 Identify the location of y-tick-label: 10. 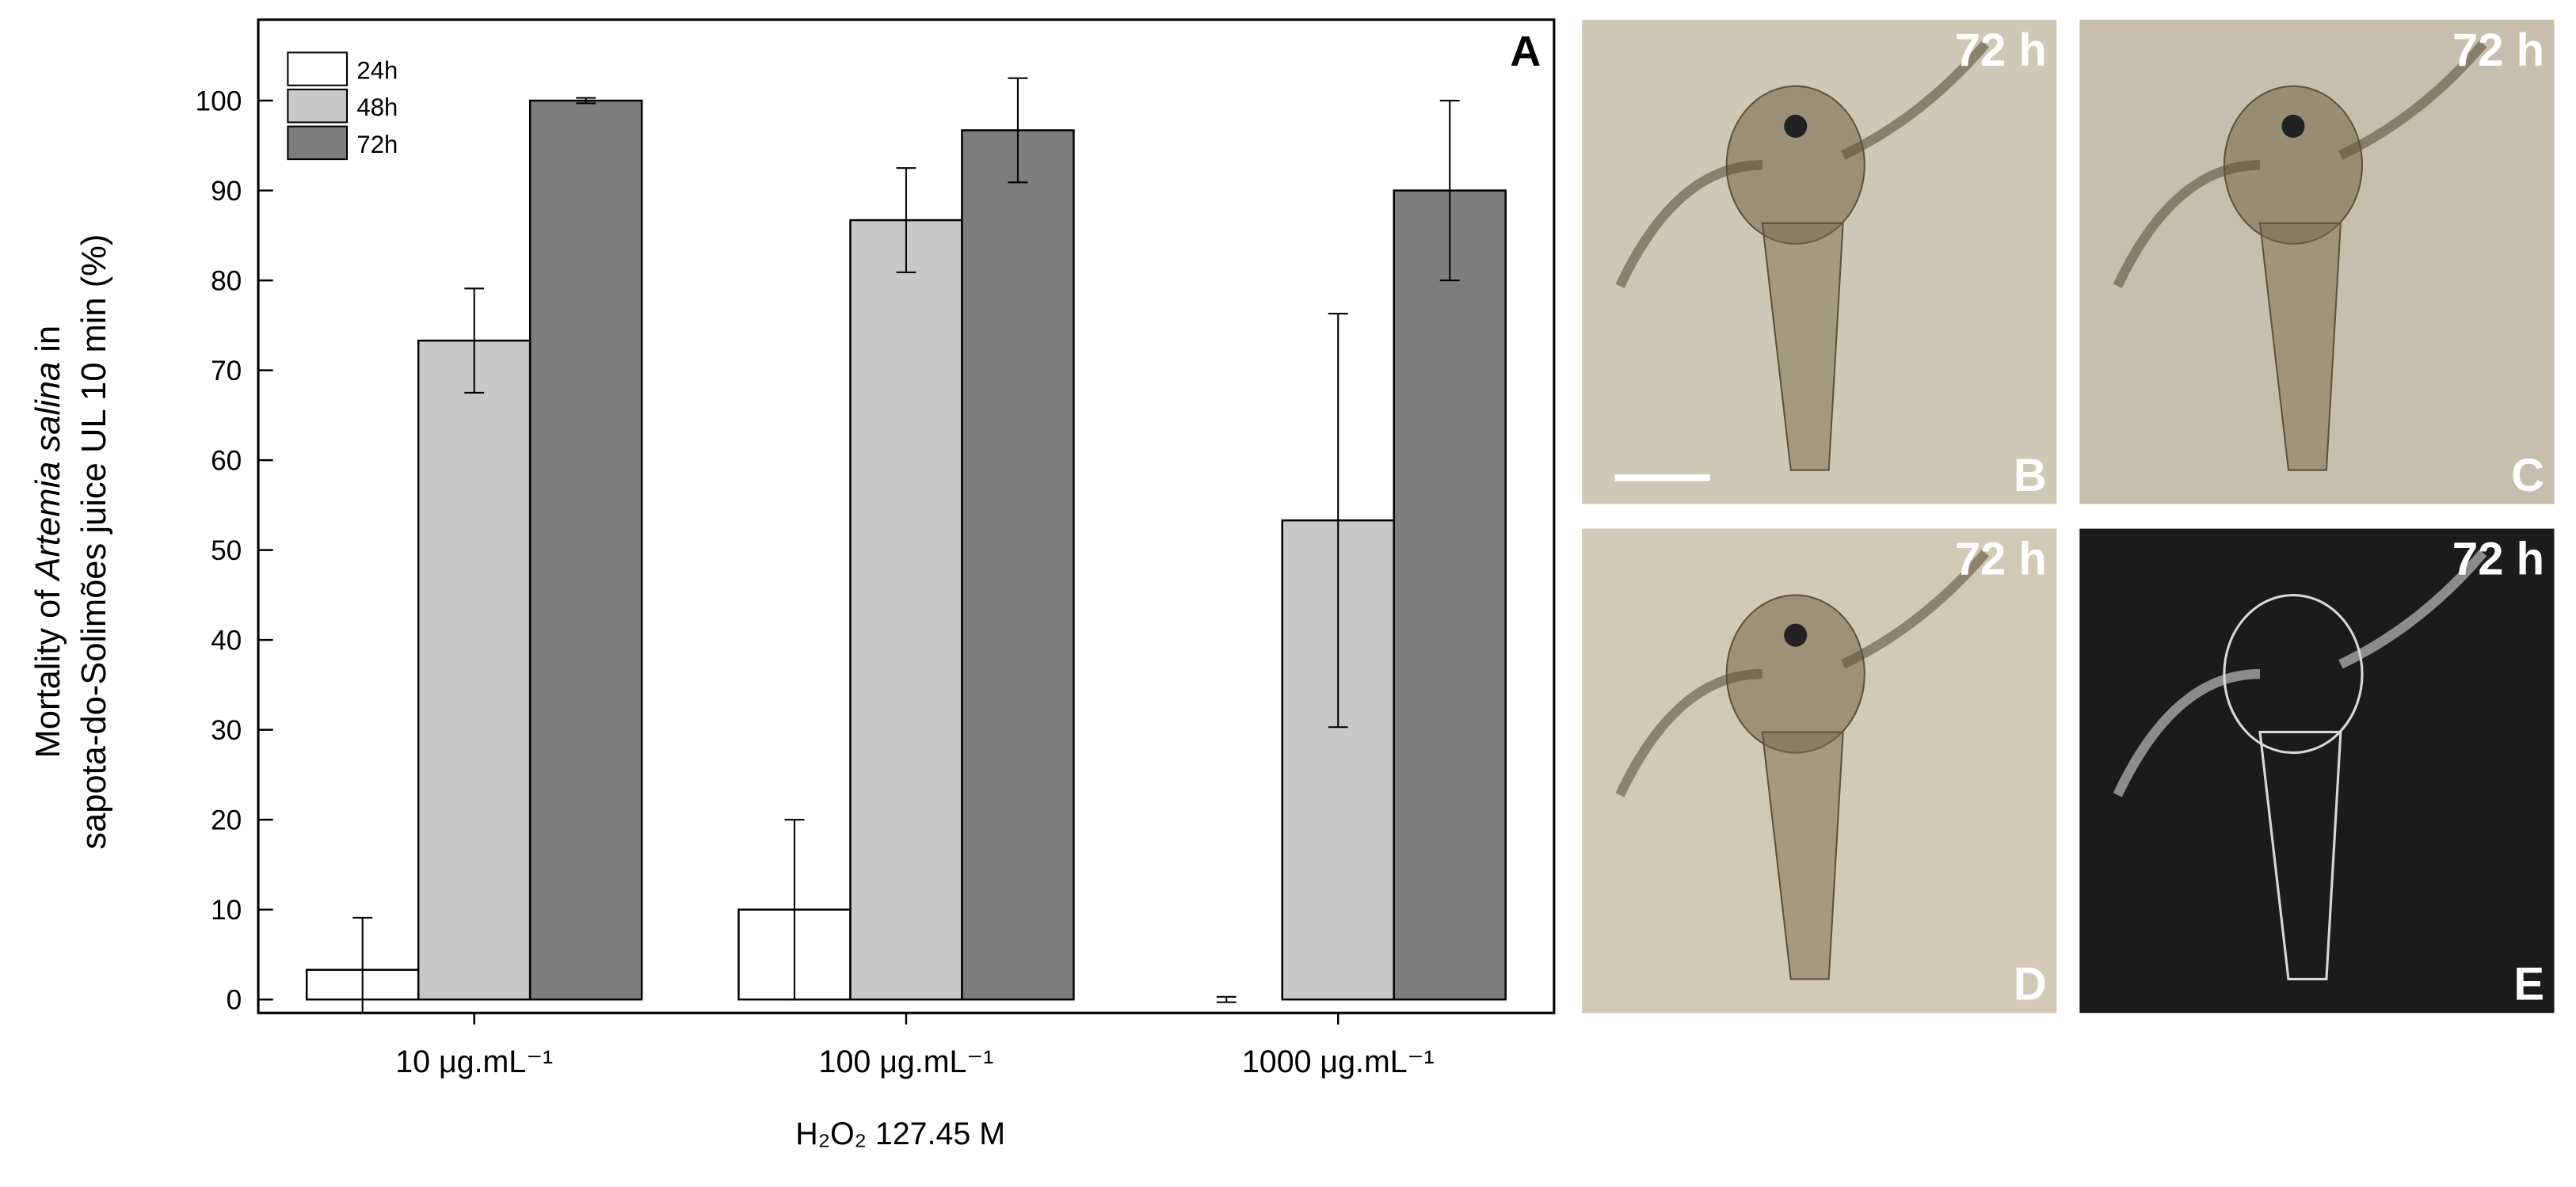
(226, 910).